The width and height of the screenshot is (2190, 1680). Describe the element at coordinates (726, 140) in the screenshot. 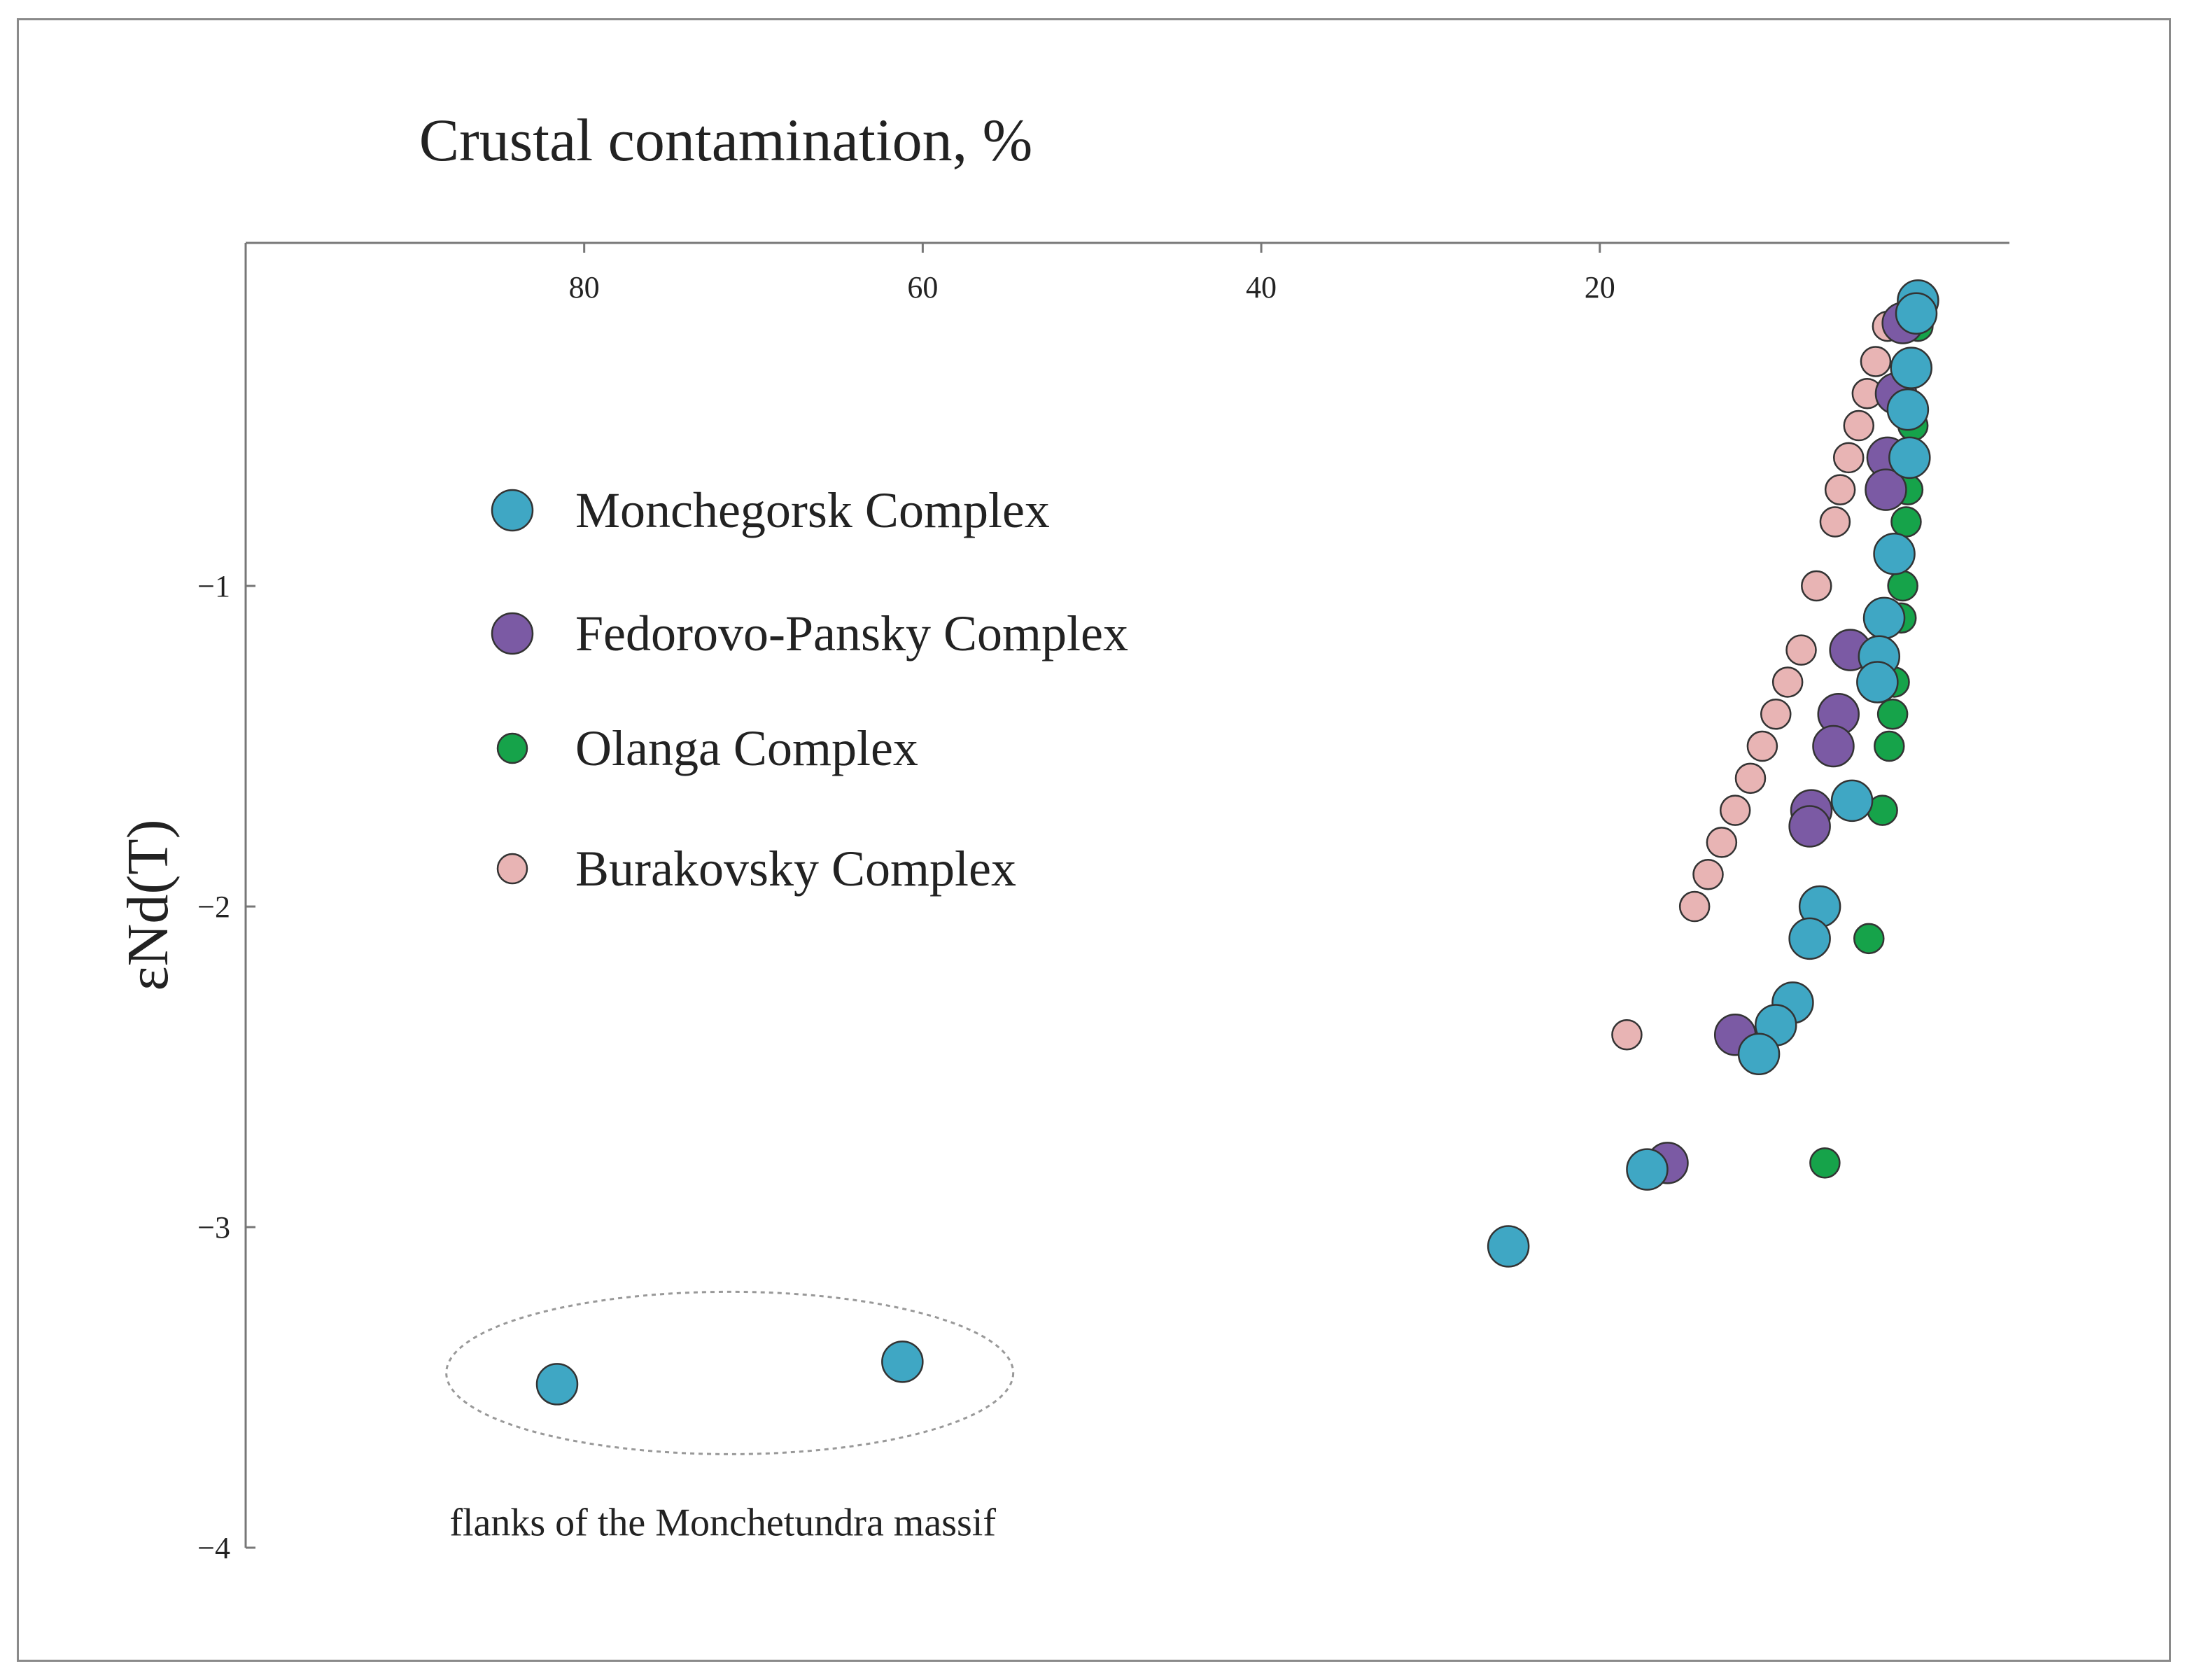

I see `chart-title: Crustal contamination, %` at that location.